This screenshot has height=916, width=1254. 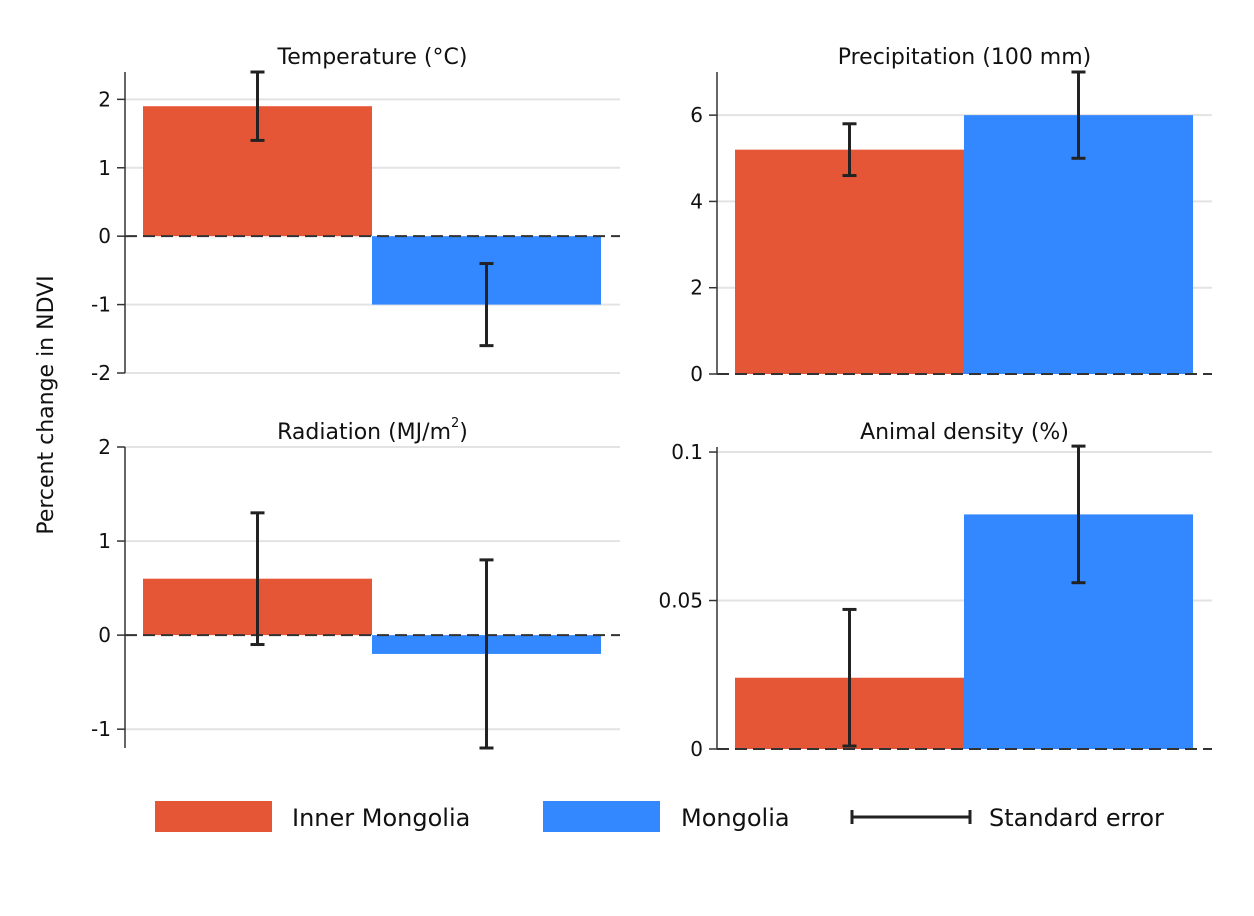 I want to click on panel-title: Precipitation (100 mm), so click(x=965, y=57).